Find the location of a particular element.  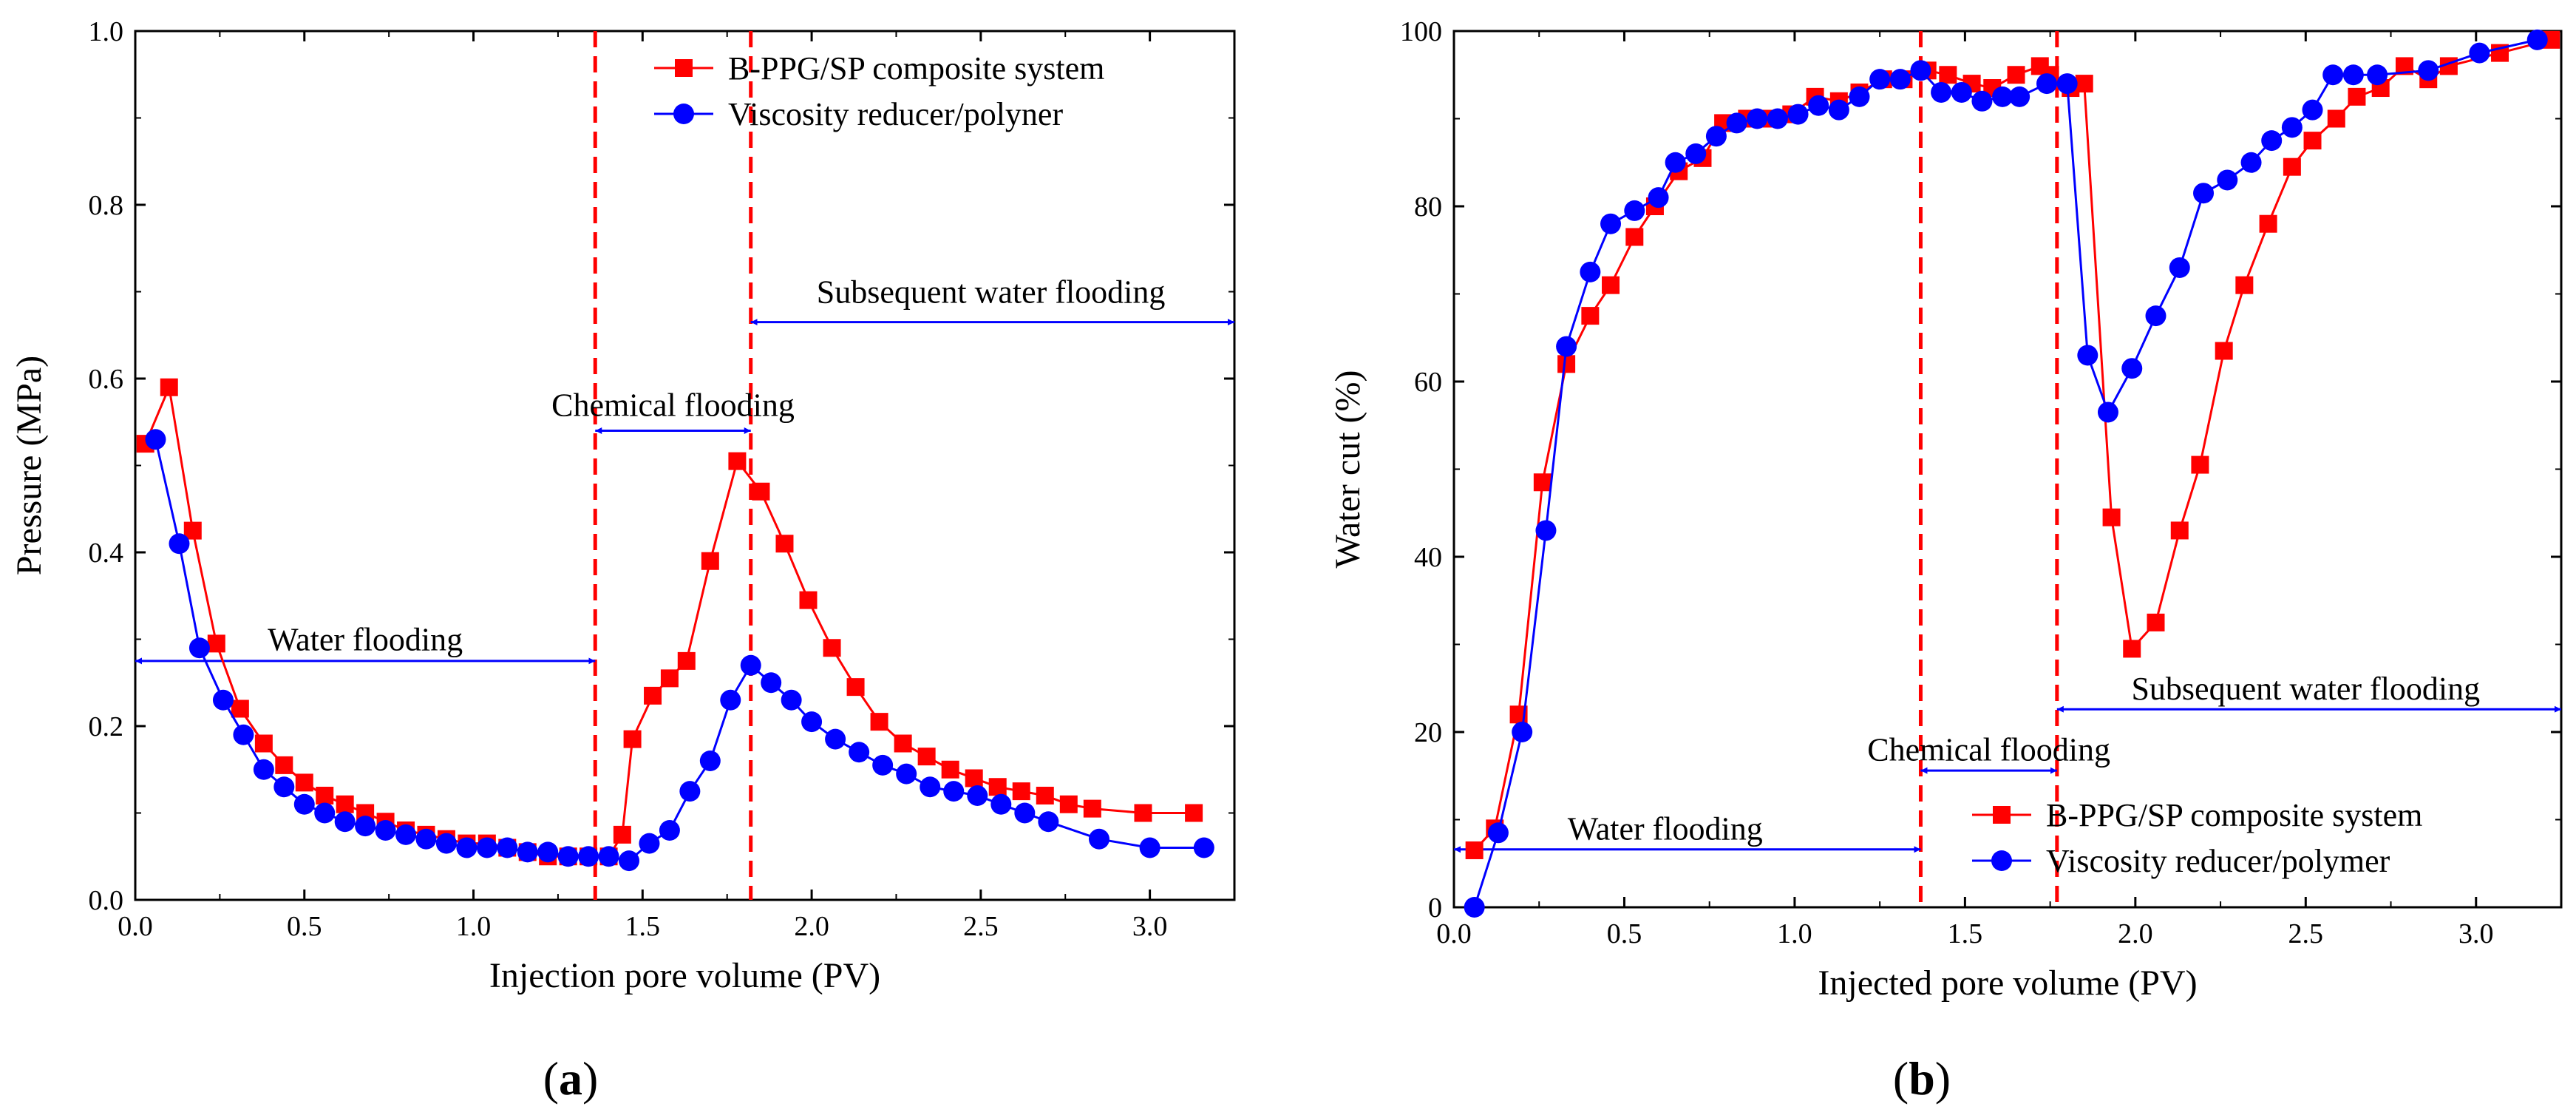

y-tick-label: 0.0 is located at coordinates (106, 900).